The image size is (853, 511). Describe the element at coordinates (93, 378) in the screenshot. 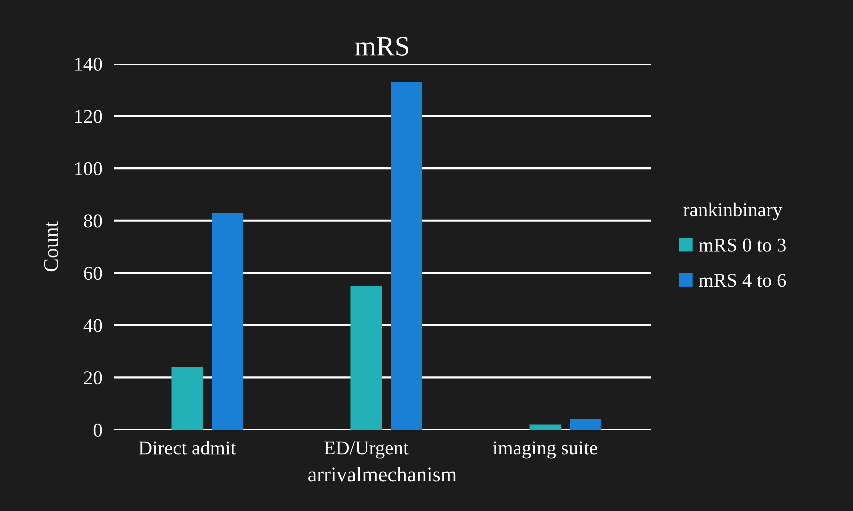

I see `y-tick-label: 20` at that location.